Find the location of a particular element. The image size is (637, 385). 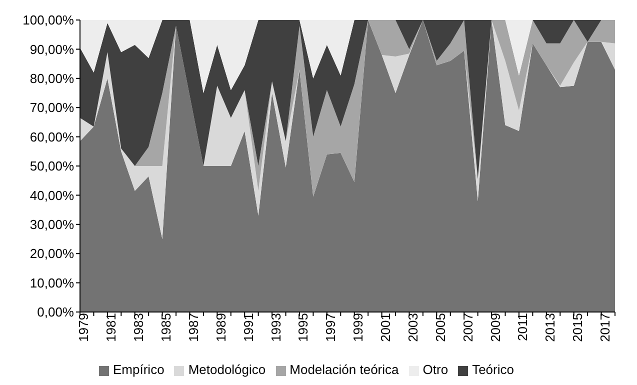

x-tick-label: 2015 is located at coordinates (578, 327).